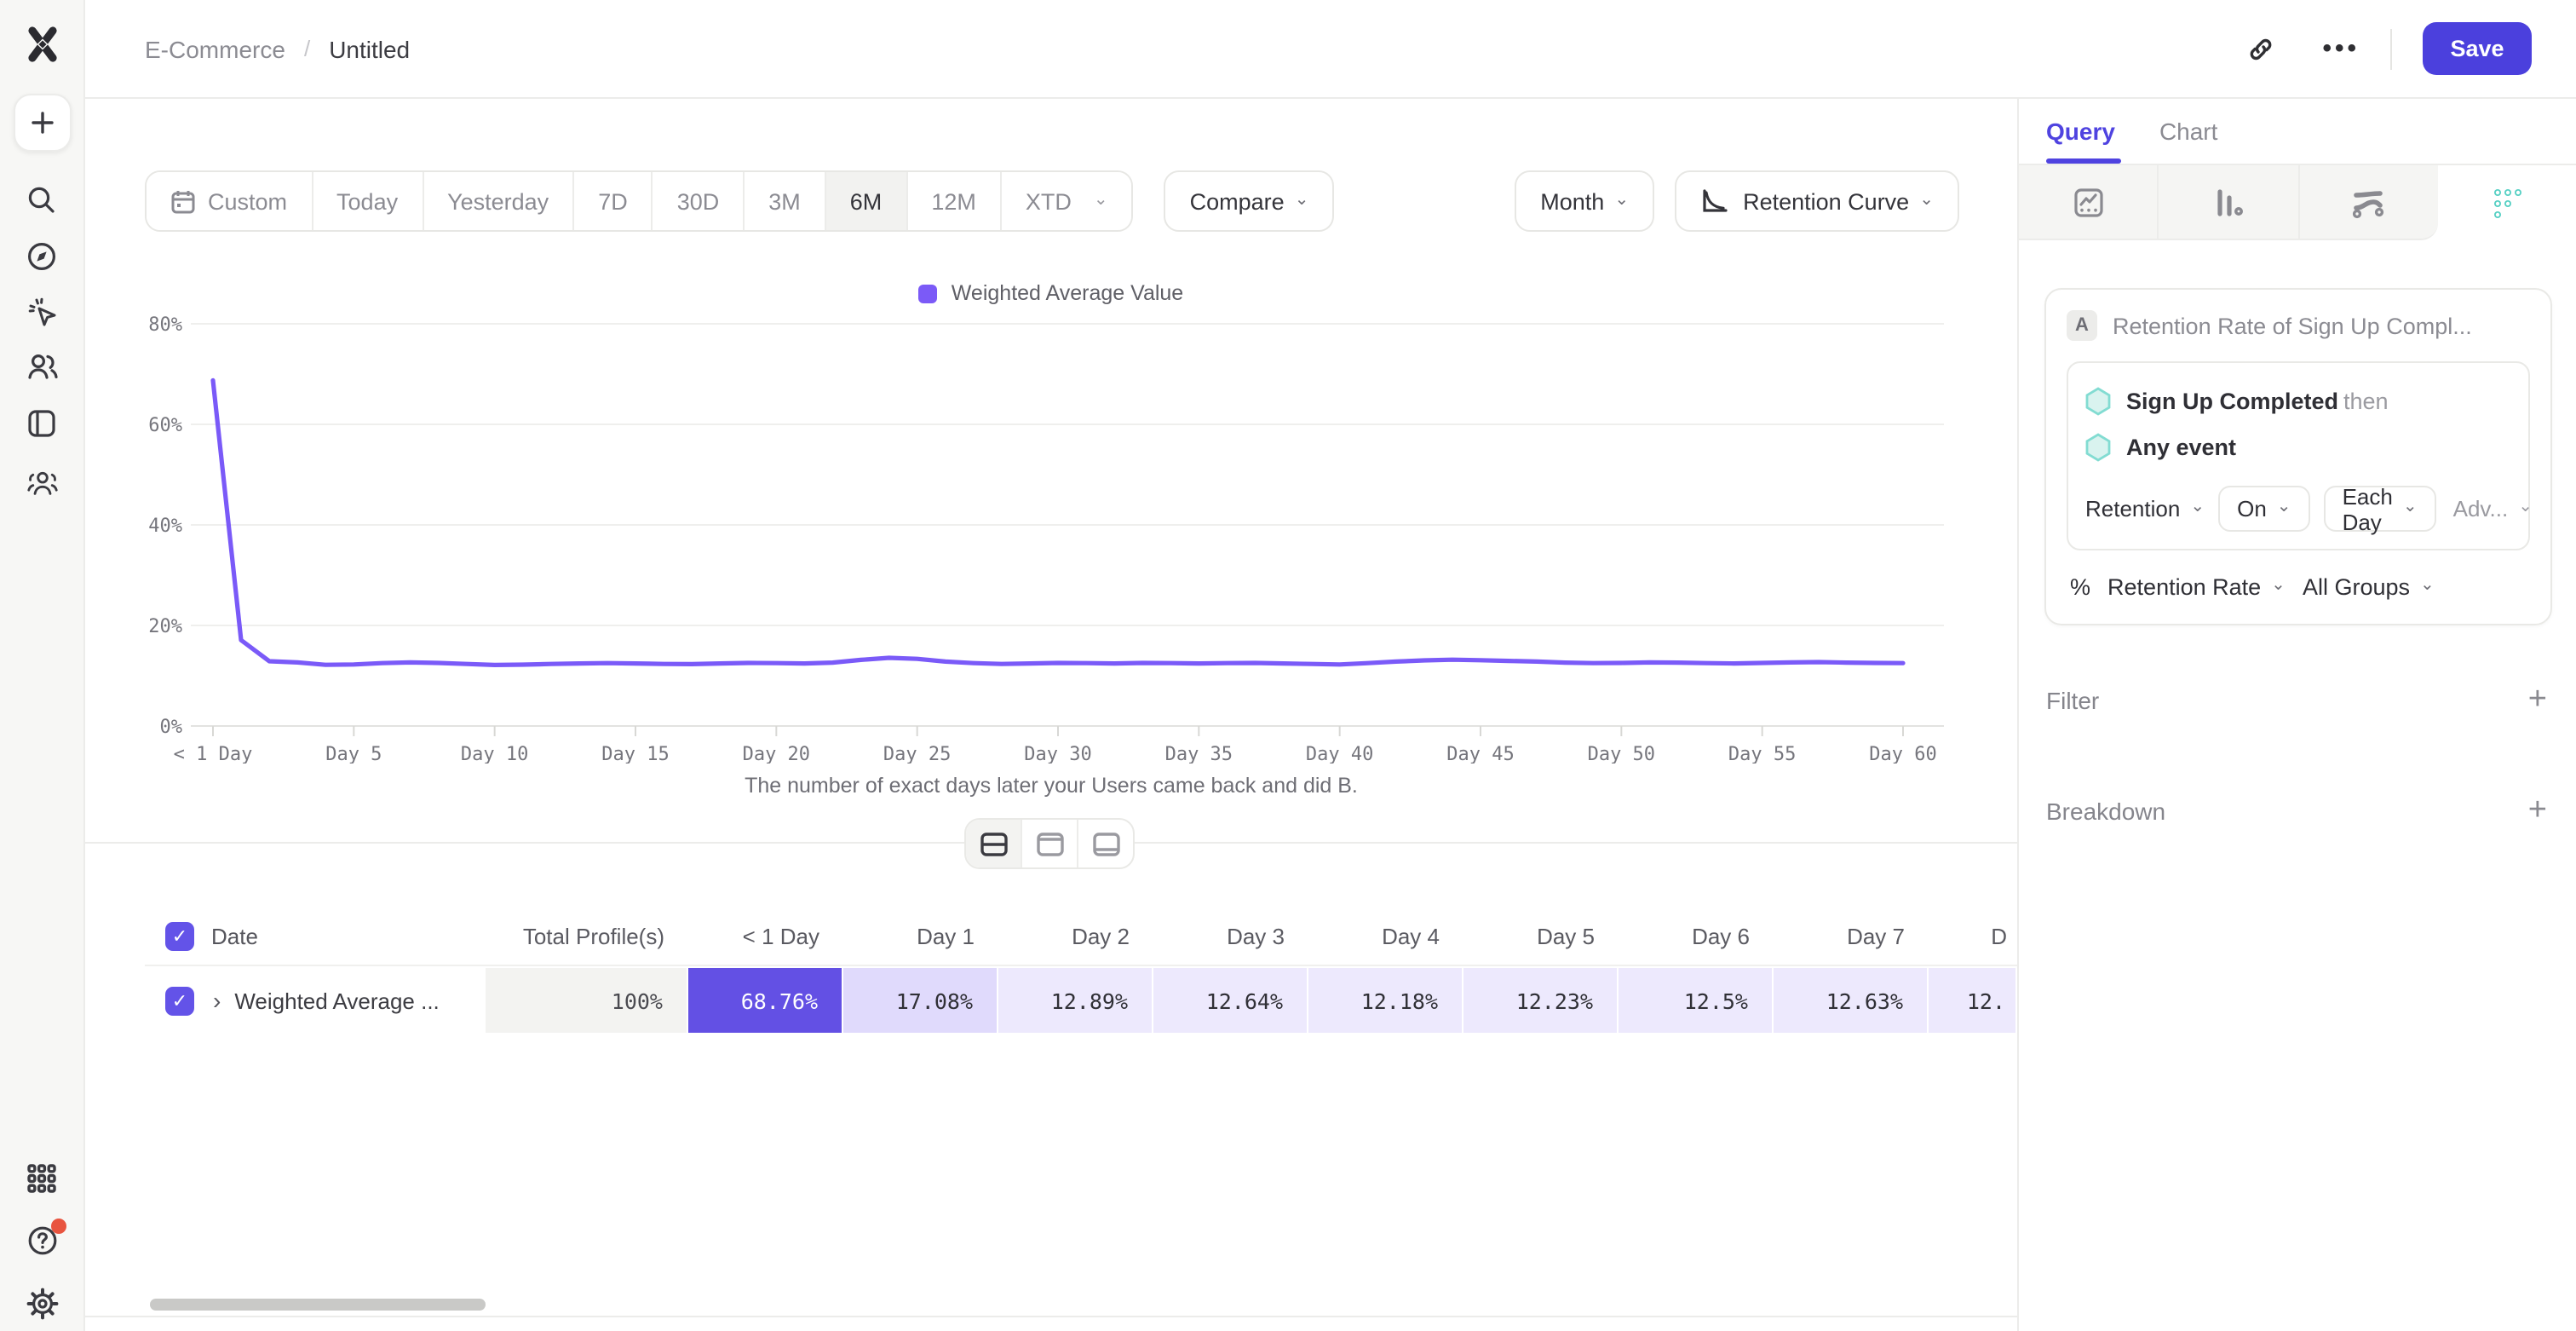 This screenshot has width=2576, height=1331. Describe the element at coordinates (593, 937) in the screenshot. I see `column-header: Total Profile(s)` at that location.